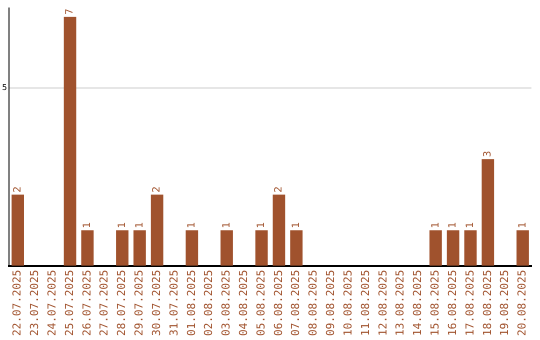 This screenshot has height=340, width=540. I want to click on data-label: 3, so click(488, 154).